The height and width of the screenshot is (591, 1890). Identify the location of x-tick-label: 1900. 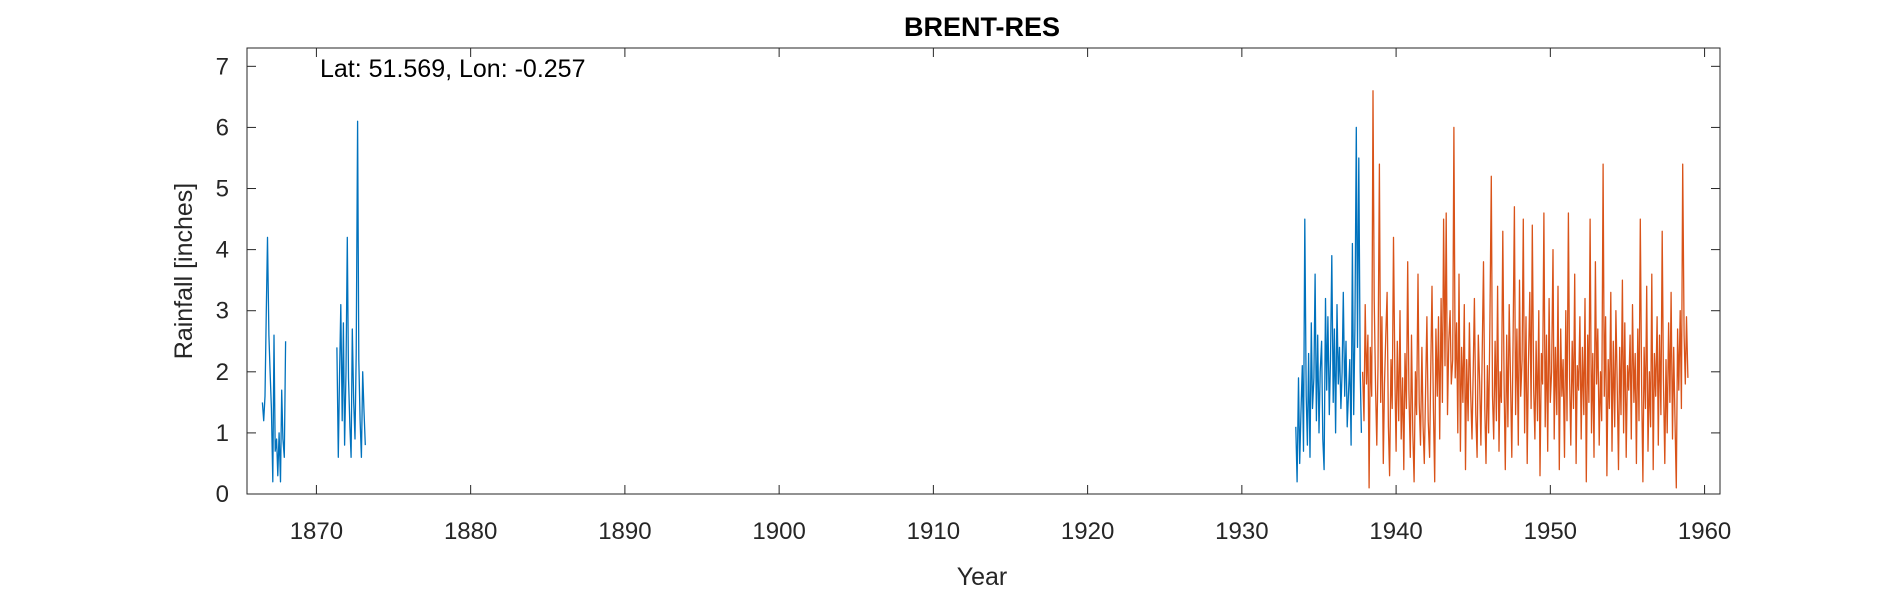
(778, 531).